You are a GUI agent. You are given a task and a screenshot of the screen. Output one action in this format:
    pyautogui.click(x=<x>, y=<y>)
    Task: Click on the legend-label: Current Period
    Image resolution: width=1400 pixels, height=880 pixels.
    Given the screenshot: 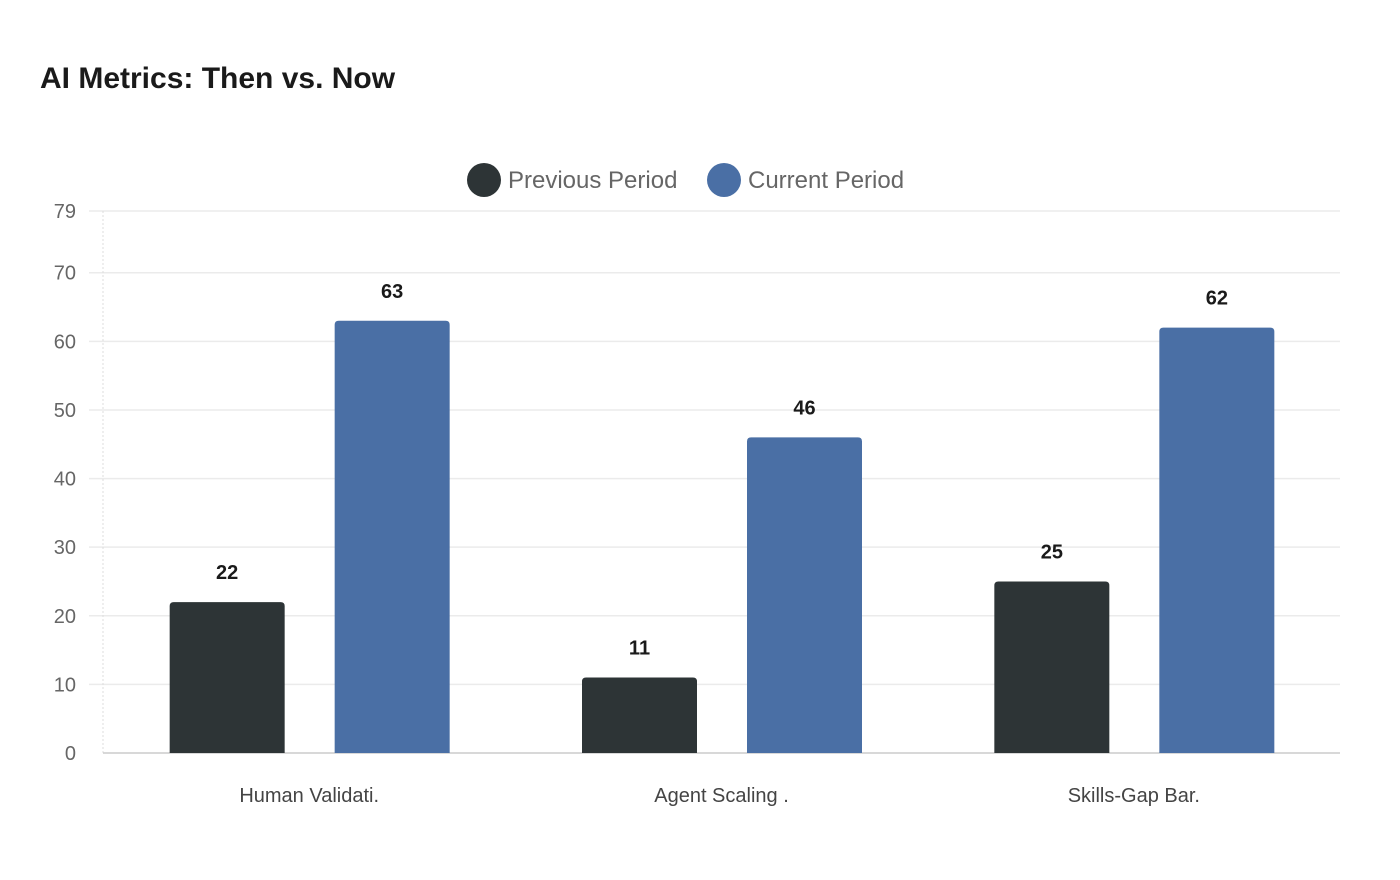 What is the action you would take?
    pyautogui.click(x=826, y=180)
    